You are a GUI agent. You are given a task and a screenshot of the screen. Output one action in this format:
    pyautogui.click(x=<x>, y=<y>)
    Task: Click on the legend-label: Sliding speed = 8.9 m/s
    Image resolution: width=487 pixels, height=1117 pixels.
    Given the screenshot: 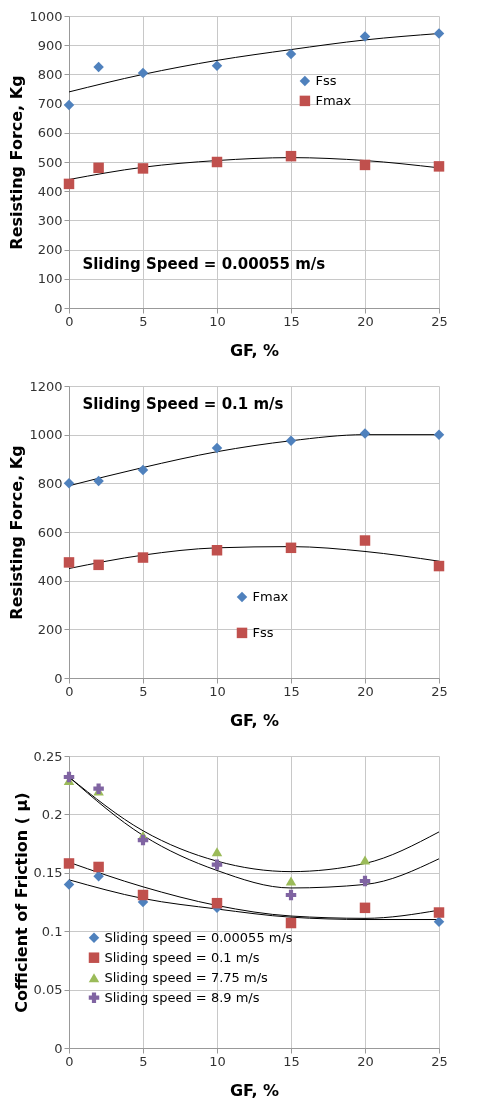 What is the action you would take?
    pyautogui.click(x=182, y=997)
    